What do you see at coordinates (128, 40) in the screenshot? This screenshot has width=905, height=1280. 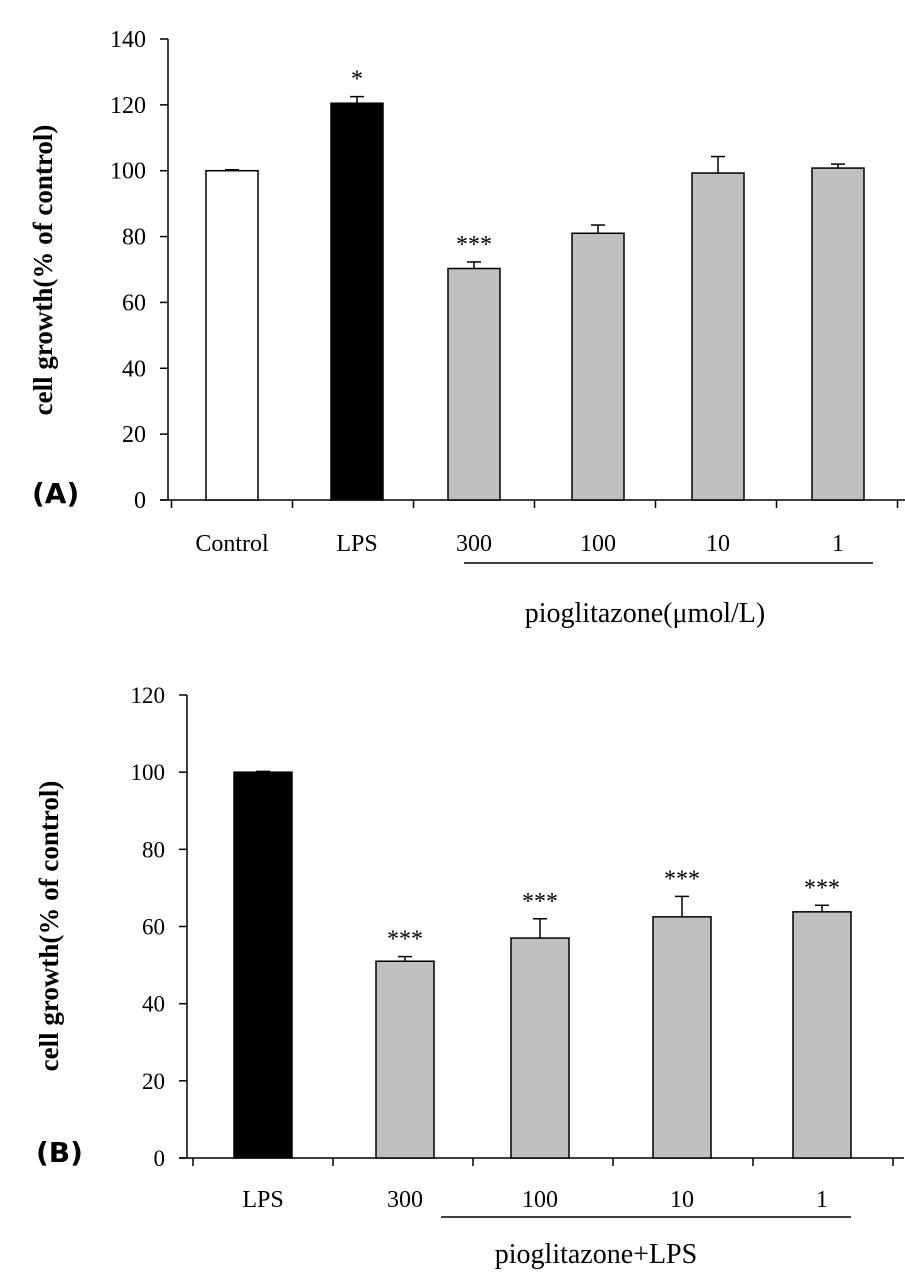 I see `y-tick-label: 140` at bounding box center [128, 40].